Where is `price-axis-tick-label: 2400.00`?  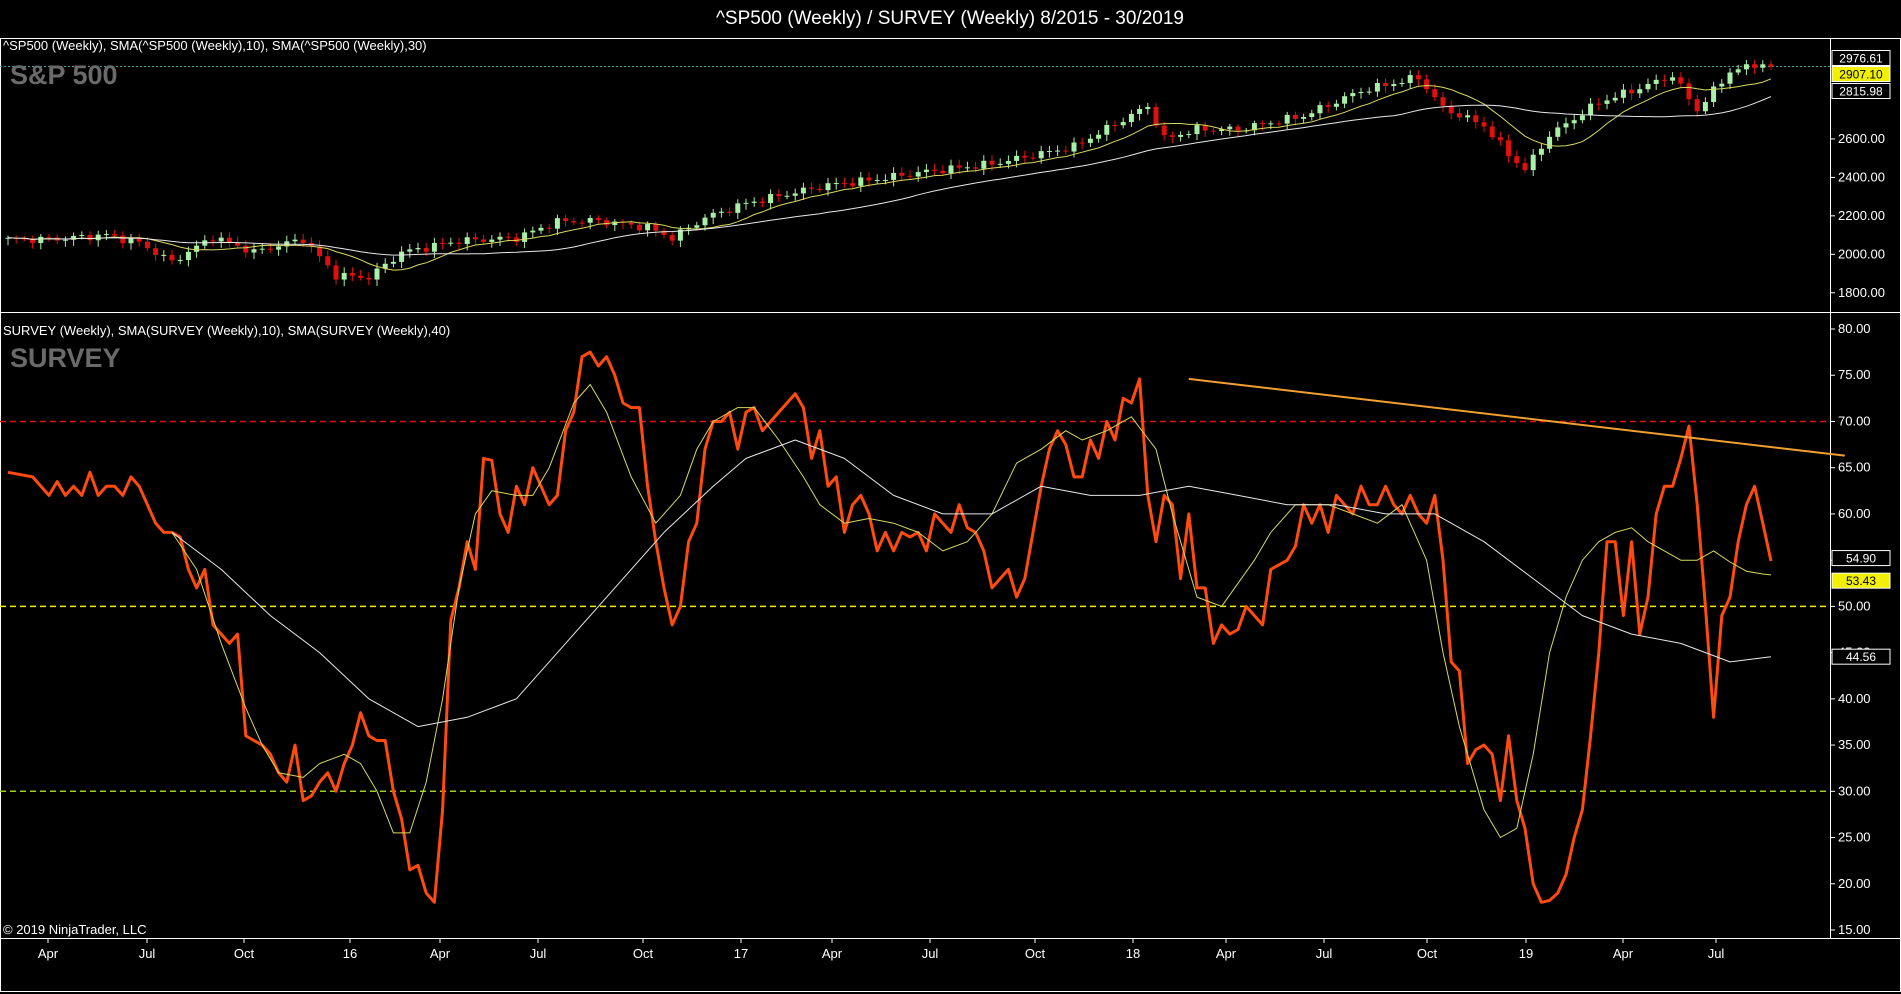 price-axis-tick-label: 2400.00 is located at coordinates (1861, 176).